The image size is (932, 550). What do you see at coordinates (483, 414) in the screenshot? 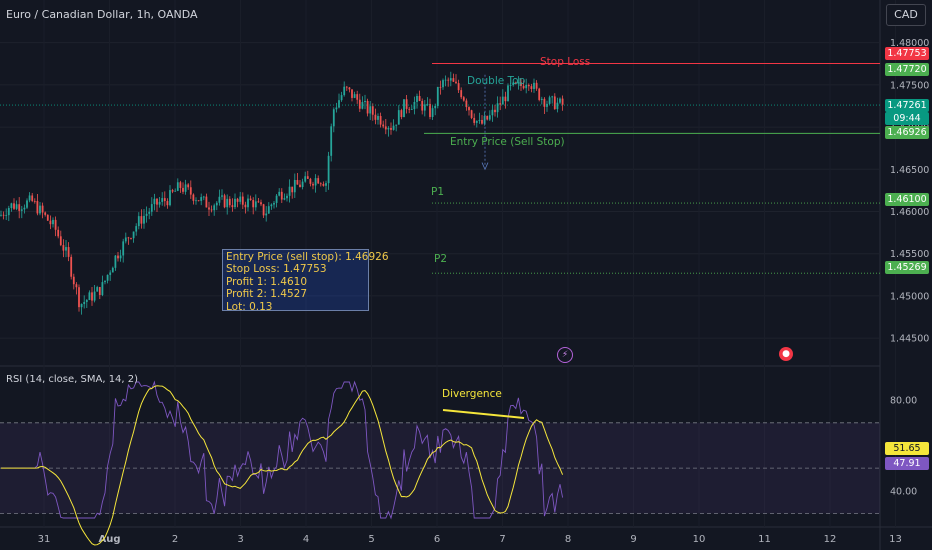
I see `divergence-line` at bounding box center [483, 414].